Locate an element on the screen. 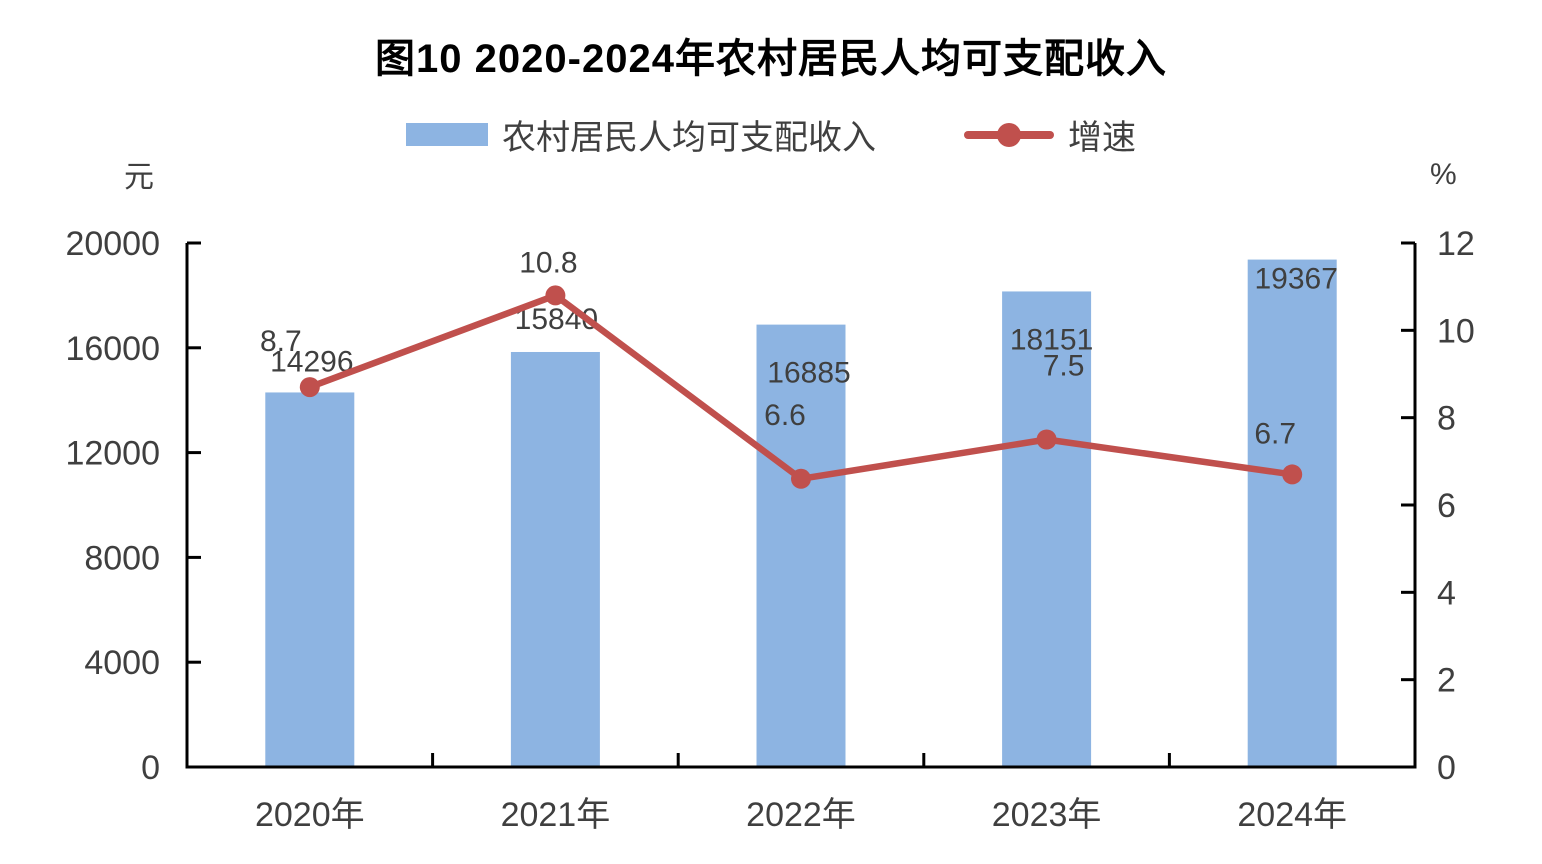 The width and height of the screenshot is (1542, 864). left-axis-unit: 元 is located at coordinates (139, 177).